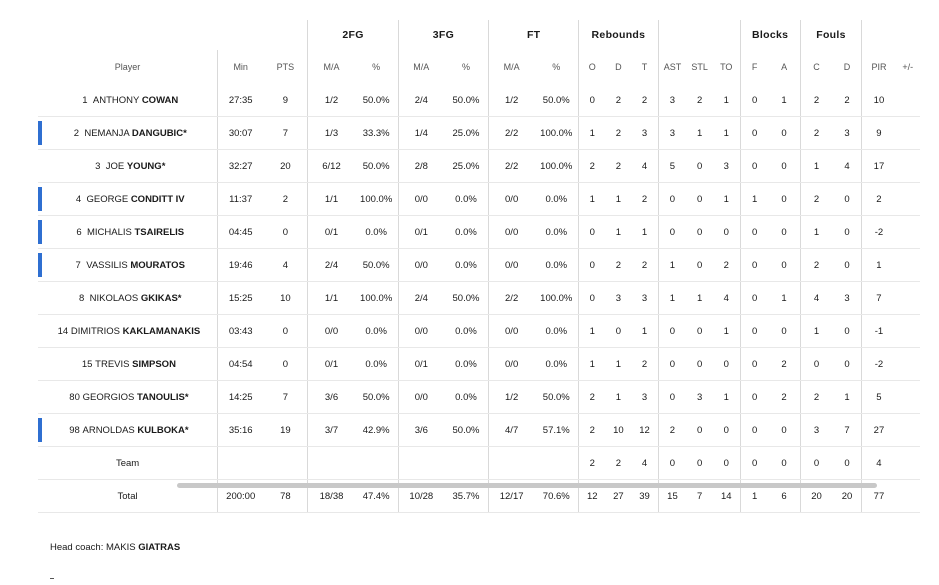  Describe the element at coordinates (754, 67) in the screenshot. I see `col-header-blk-f: F` at that location.